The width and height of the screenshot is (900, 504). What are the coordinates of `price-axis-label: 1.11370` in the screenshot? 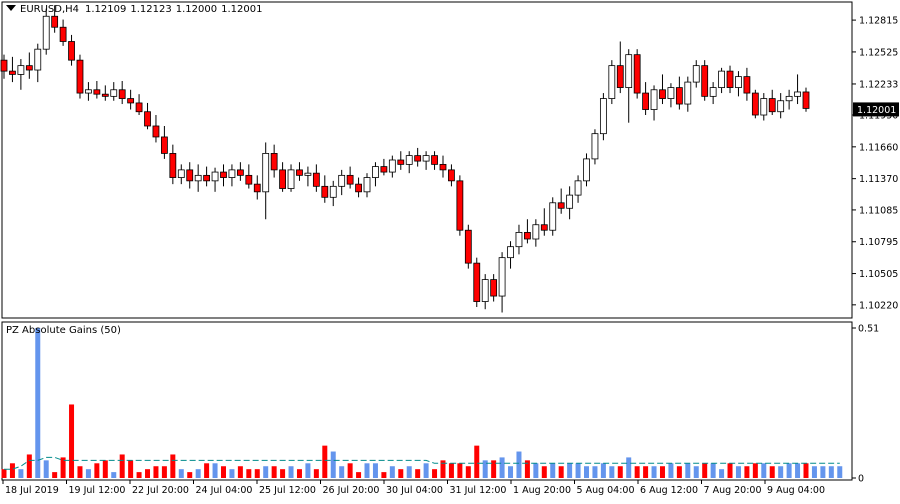 It's located at (878, 179).